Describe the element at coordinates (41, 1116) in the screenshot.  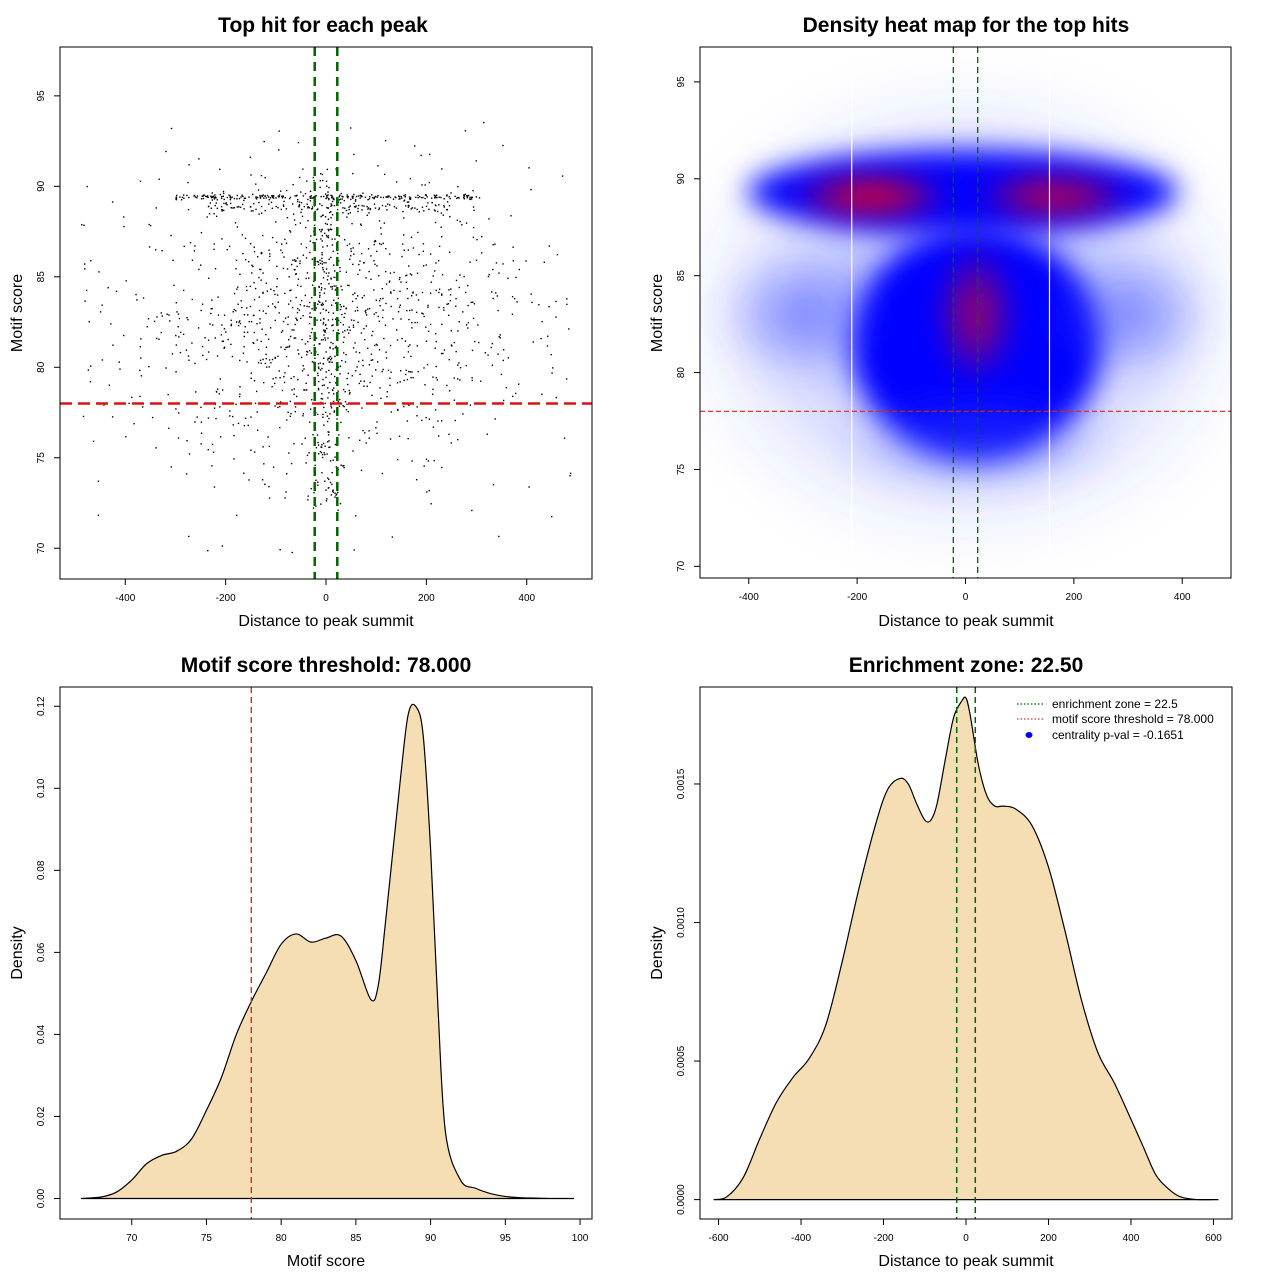
I see `y-tick-label: 0.02` at that location.